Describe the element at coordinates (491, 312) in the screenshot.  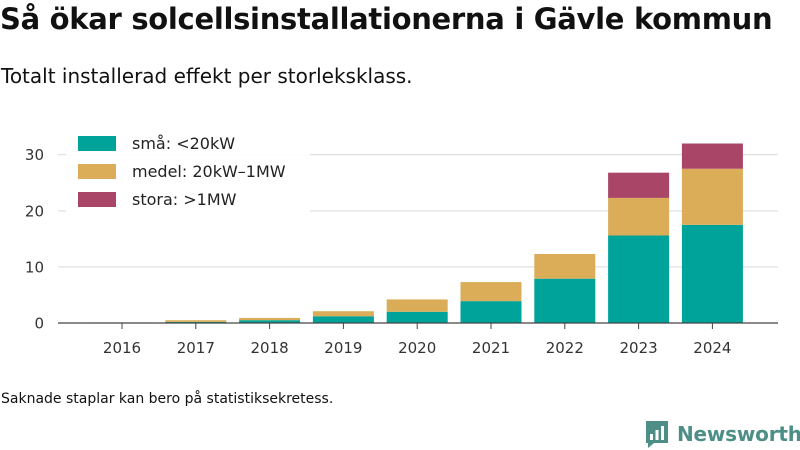
I see `bar-small-2021` at that location.